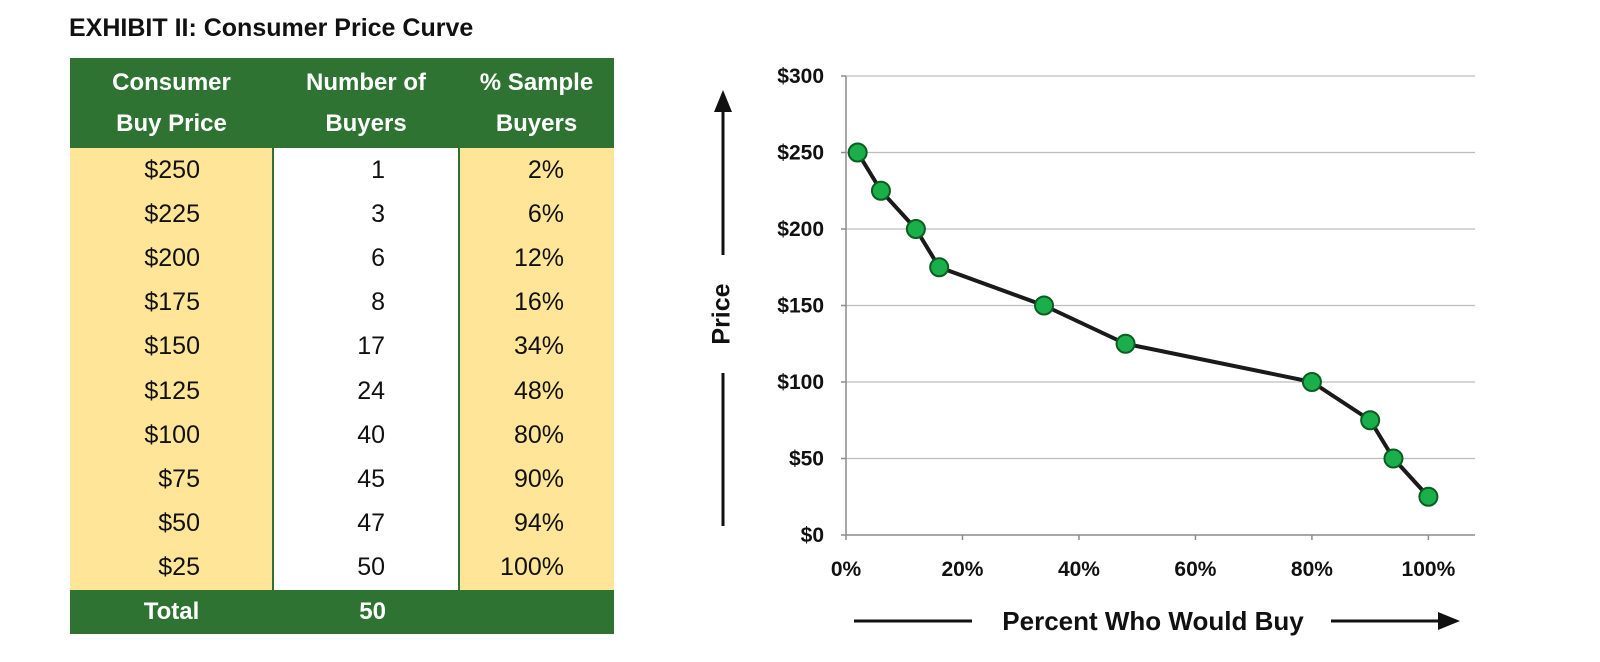 Image resolution: width=1600 pixels, height=662 pixels. I want to click on y-tick-label: $250, so click(800, 153).